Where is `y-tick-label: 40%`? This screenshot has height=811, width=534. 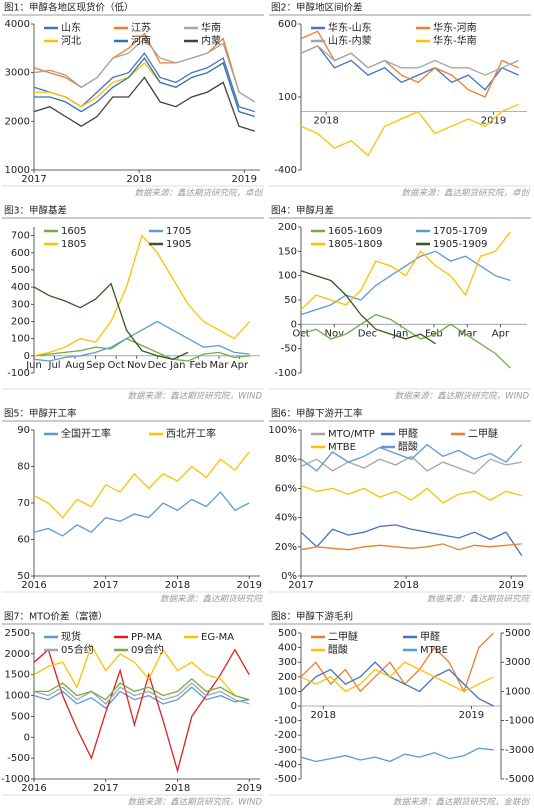 y-tick-label: 40% is located at coordinates (286, 518).